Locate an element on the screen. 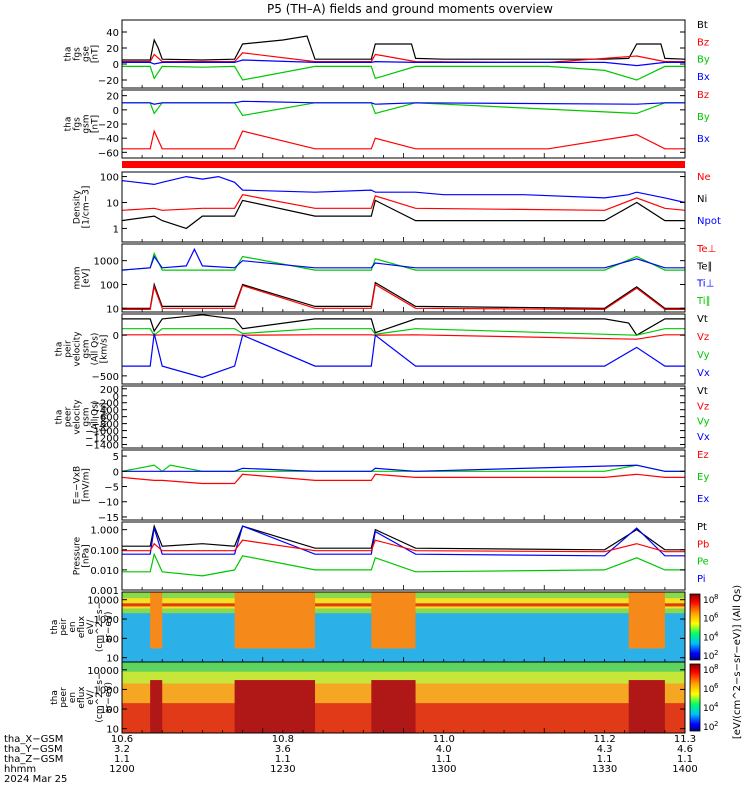 Image resolution: width=750 pixels, height=800 pixels. x-row-label: 2024 Mar 25 is located at coordinates (35, 779).